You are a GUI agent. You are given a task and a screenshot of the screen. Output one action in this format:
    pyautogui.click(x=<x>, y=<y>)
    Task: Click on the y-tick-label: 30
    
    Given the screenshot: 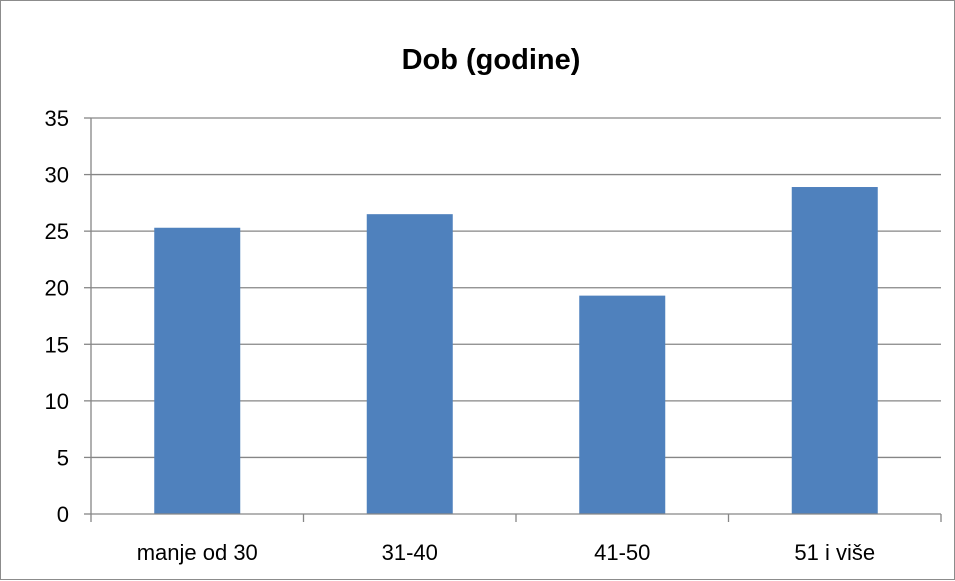 What is the action you would take?
    pyautogui.click(x=57, y=175)
    